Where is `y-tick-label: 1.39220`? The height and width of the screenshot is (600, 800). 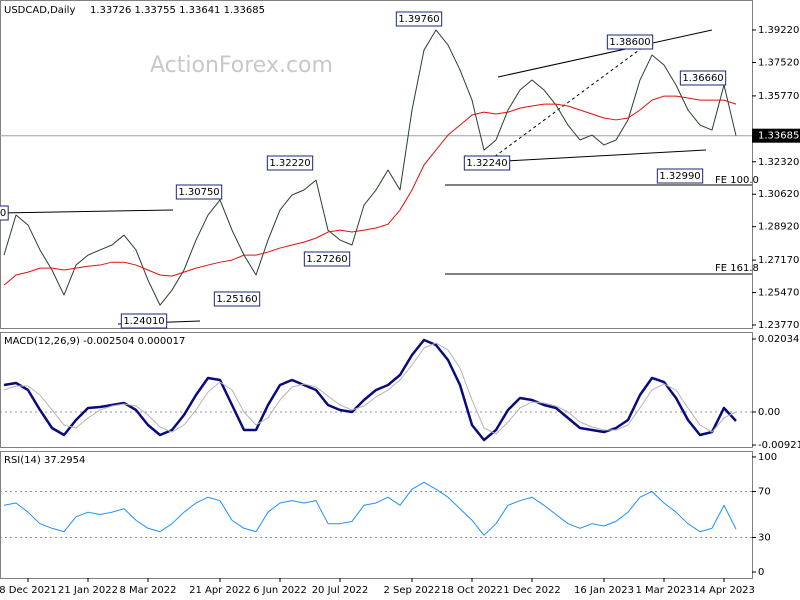
y-tick-label: 1.39220 is located at coordinates (778, 30).